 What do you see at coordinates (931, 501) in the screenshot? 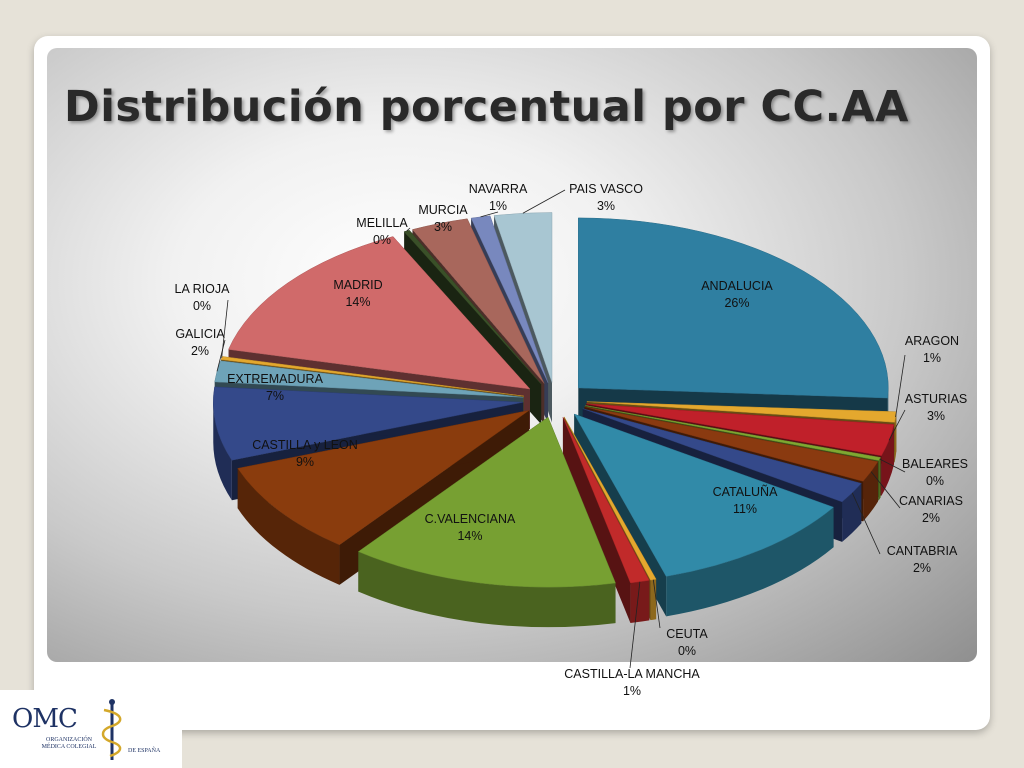
I see `slice-label: CANARIAS` at bounding box center [931, 501].